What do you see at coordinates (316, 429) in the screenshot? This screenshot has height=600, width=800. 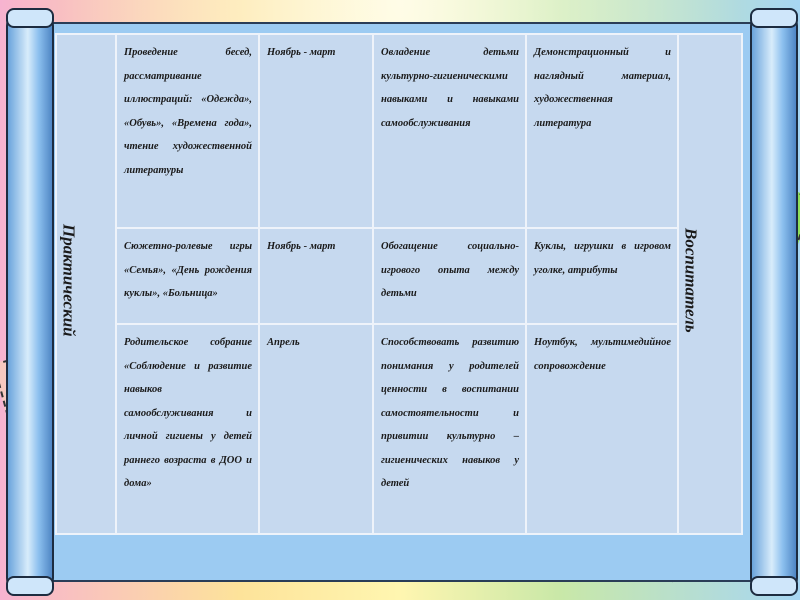 I see `period-cell: Апрель` at bounding box center [316, 429].